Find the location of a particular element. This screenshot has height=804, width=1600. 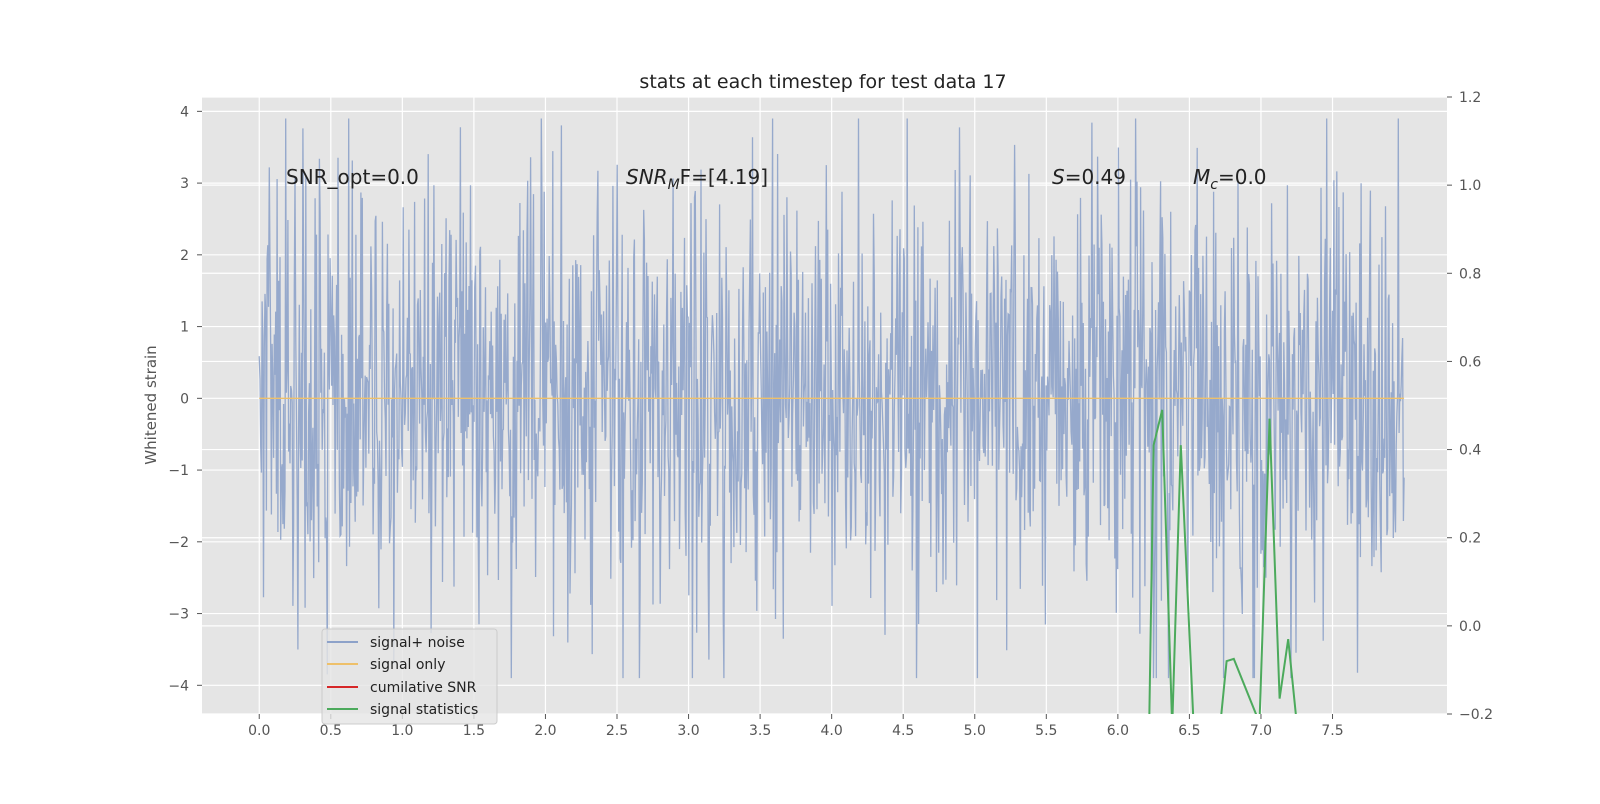

x-tick-label: 7.5 is located at coordinates (1332, 731).